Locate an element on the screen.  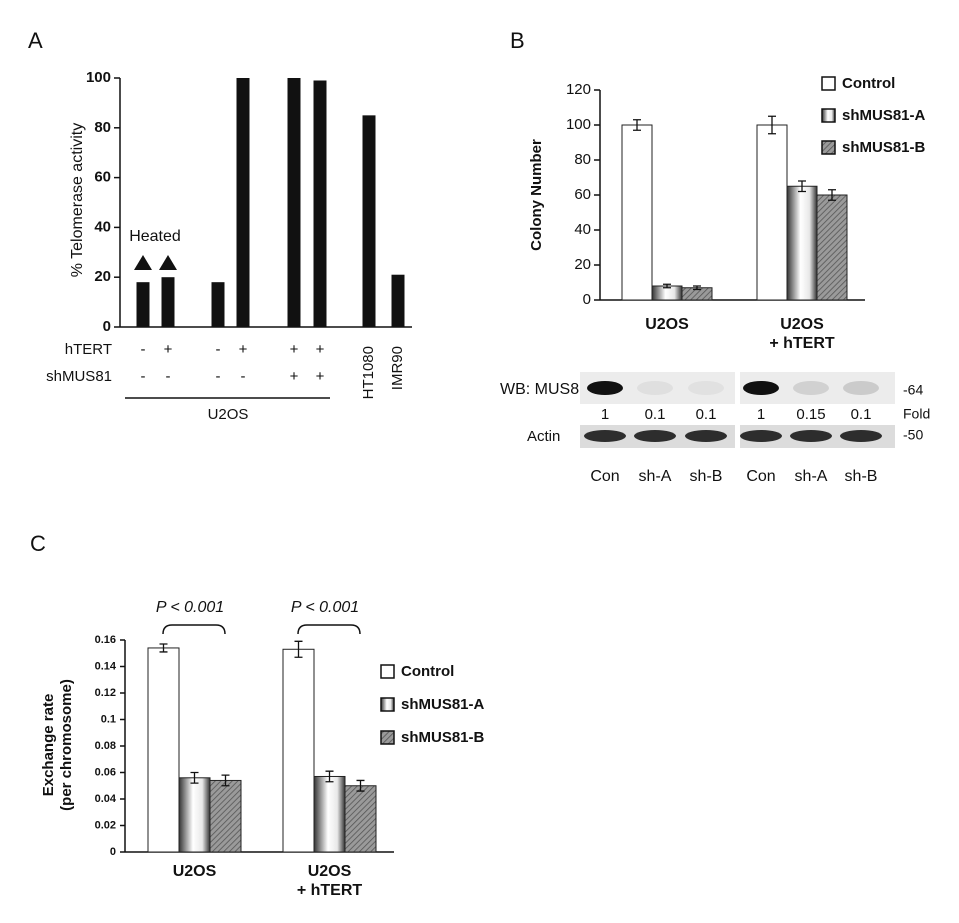
p-value: P < 0.001 is located at coordinates (325, 607).